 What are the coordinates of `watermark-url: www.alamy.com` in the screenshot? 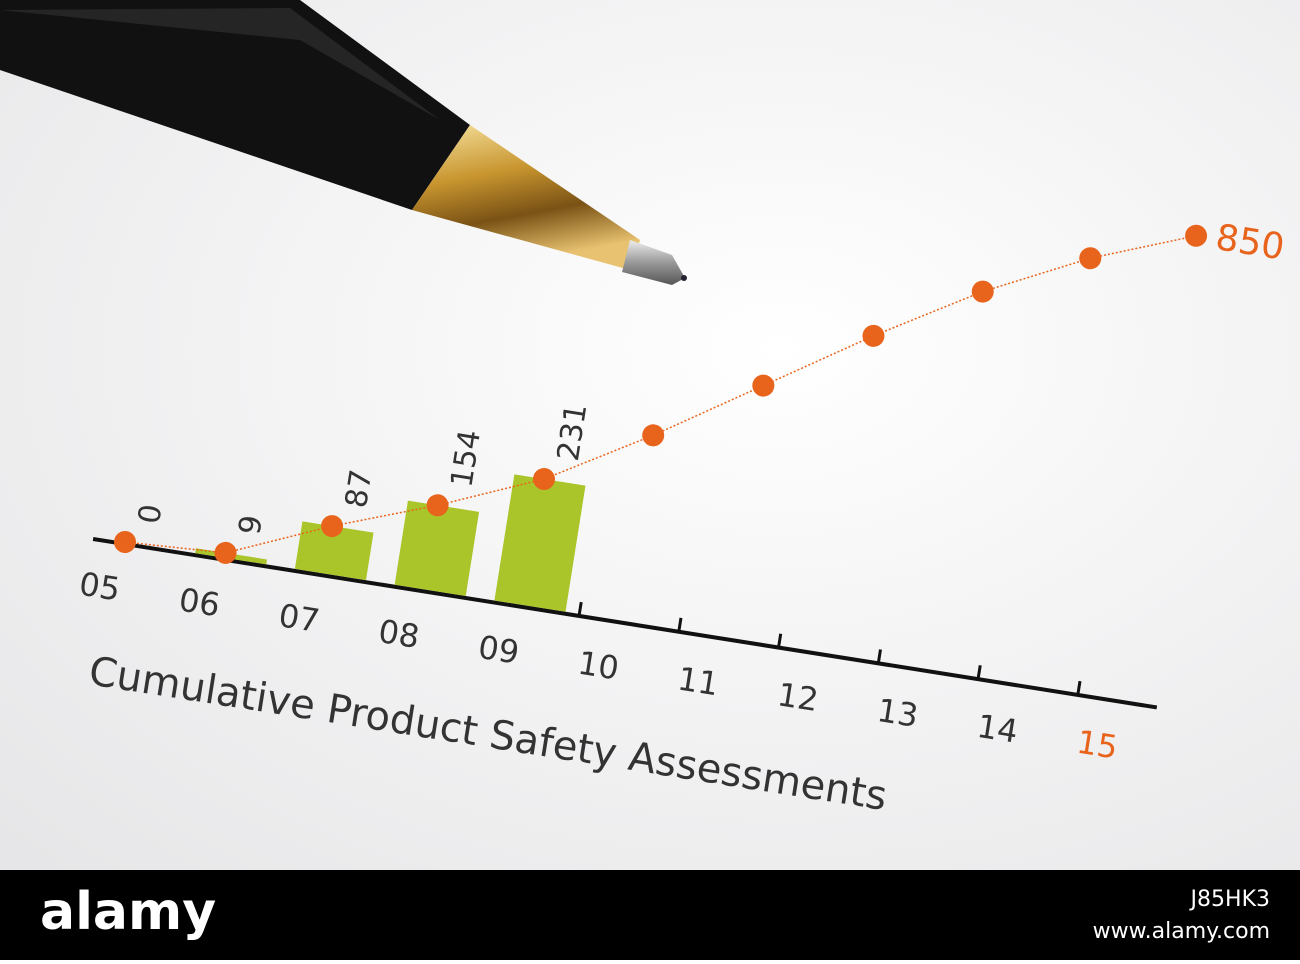 It's located at (1181, 931).